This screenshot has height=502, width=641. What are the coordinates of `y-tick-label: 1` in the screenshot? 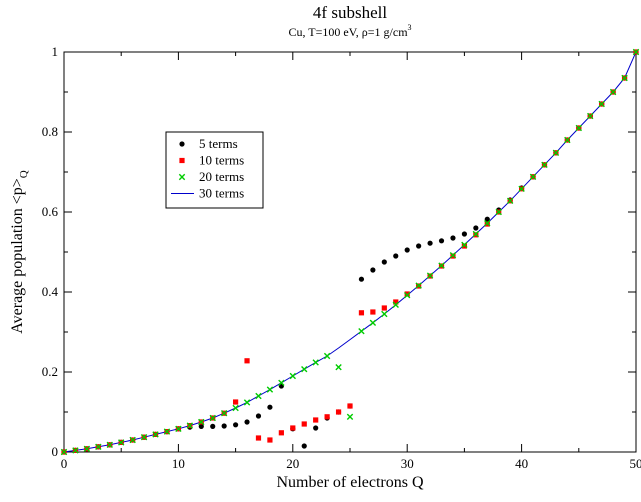 It's located at (55, 51).